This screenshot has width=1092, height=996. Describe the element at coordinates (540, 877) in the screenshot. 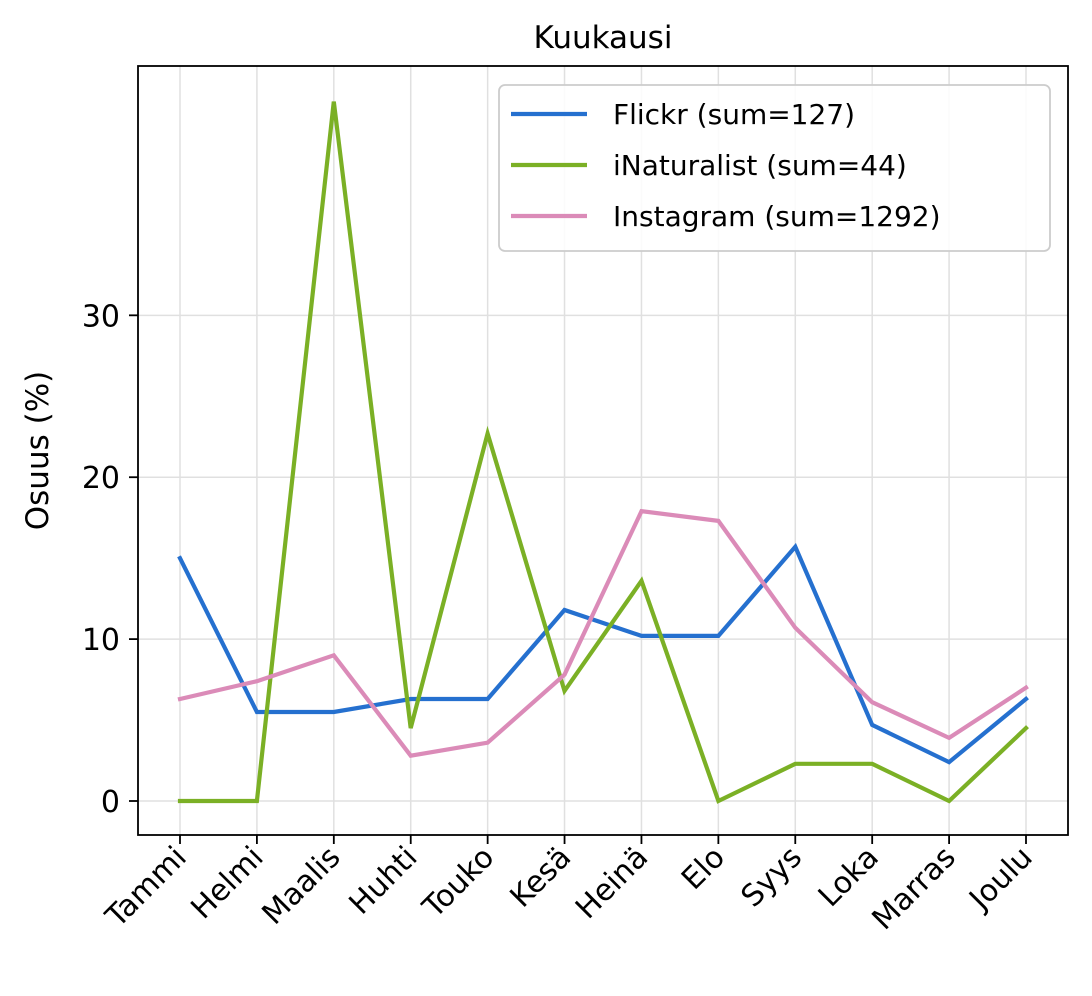

I see `x-tick-label: Kesä` at that location.